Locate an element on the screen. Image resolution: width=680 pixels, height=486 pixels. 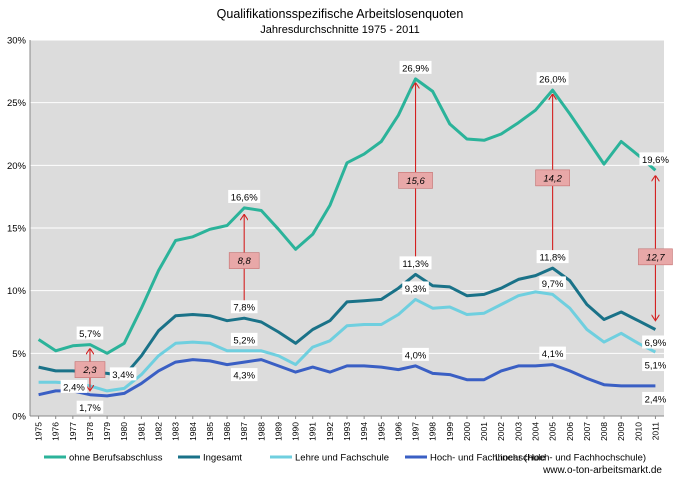
x-tick-label: 1993 is located at coordinates (347, 431).